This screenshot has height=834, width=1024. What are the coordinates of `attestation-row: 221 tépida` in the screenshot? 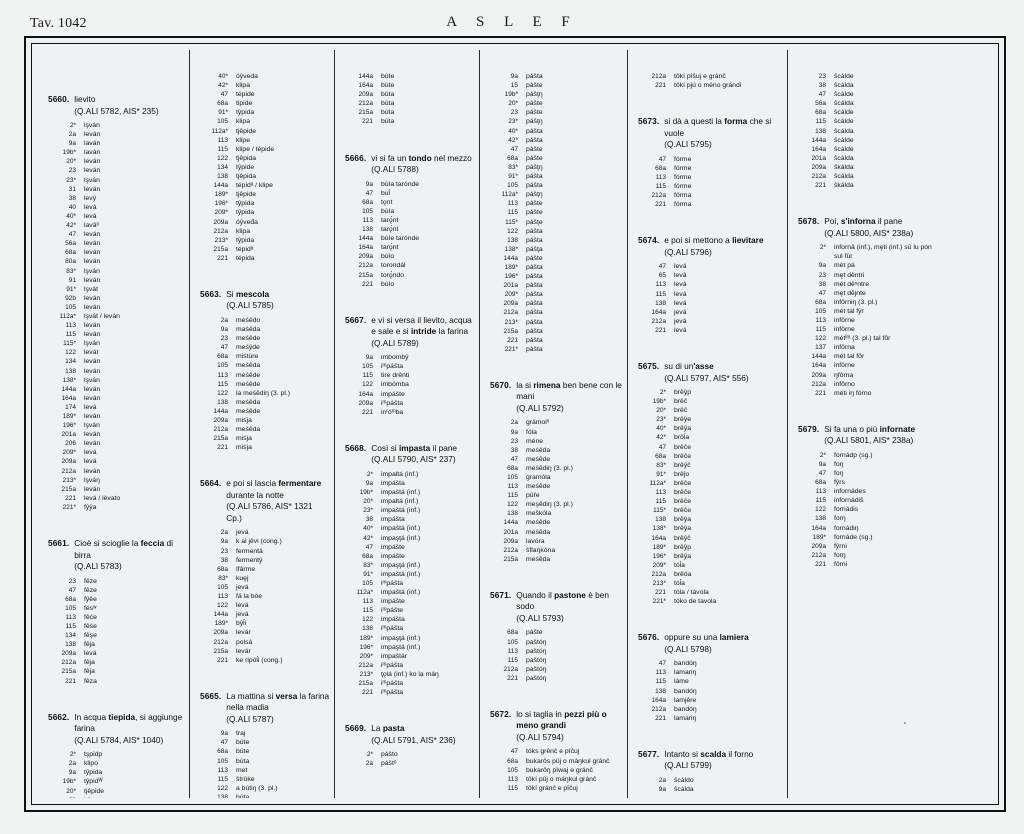 It's located at (262, 258).